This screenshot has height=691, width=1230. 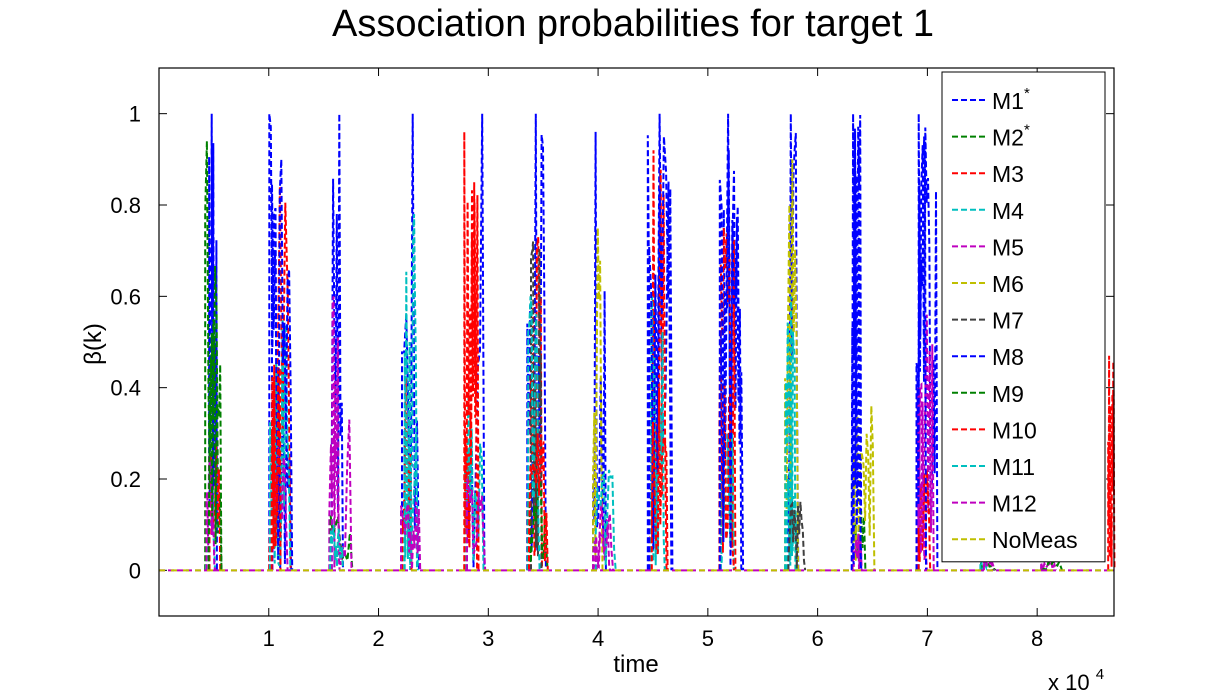 I want to click on legend-label-text: NoMeas, so click(x=1035, y=540).